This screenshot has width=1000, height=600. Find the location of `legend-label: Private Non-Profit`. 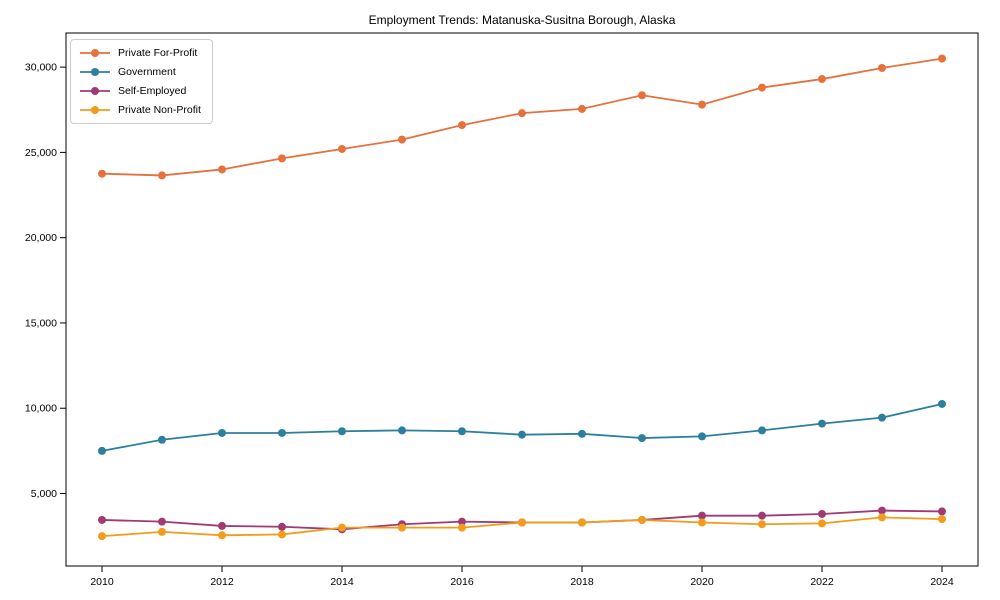

legend-label: Private Non-Profit is located at coordinates (159, 110).